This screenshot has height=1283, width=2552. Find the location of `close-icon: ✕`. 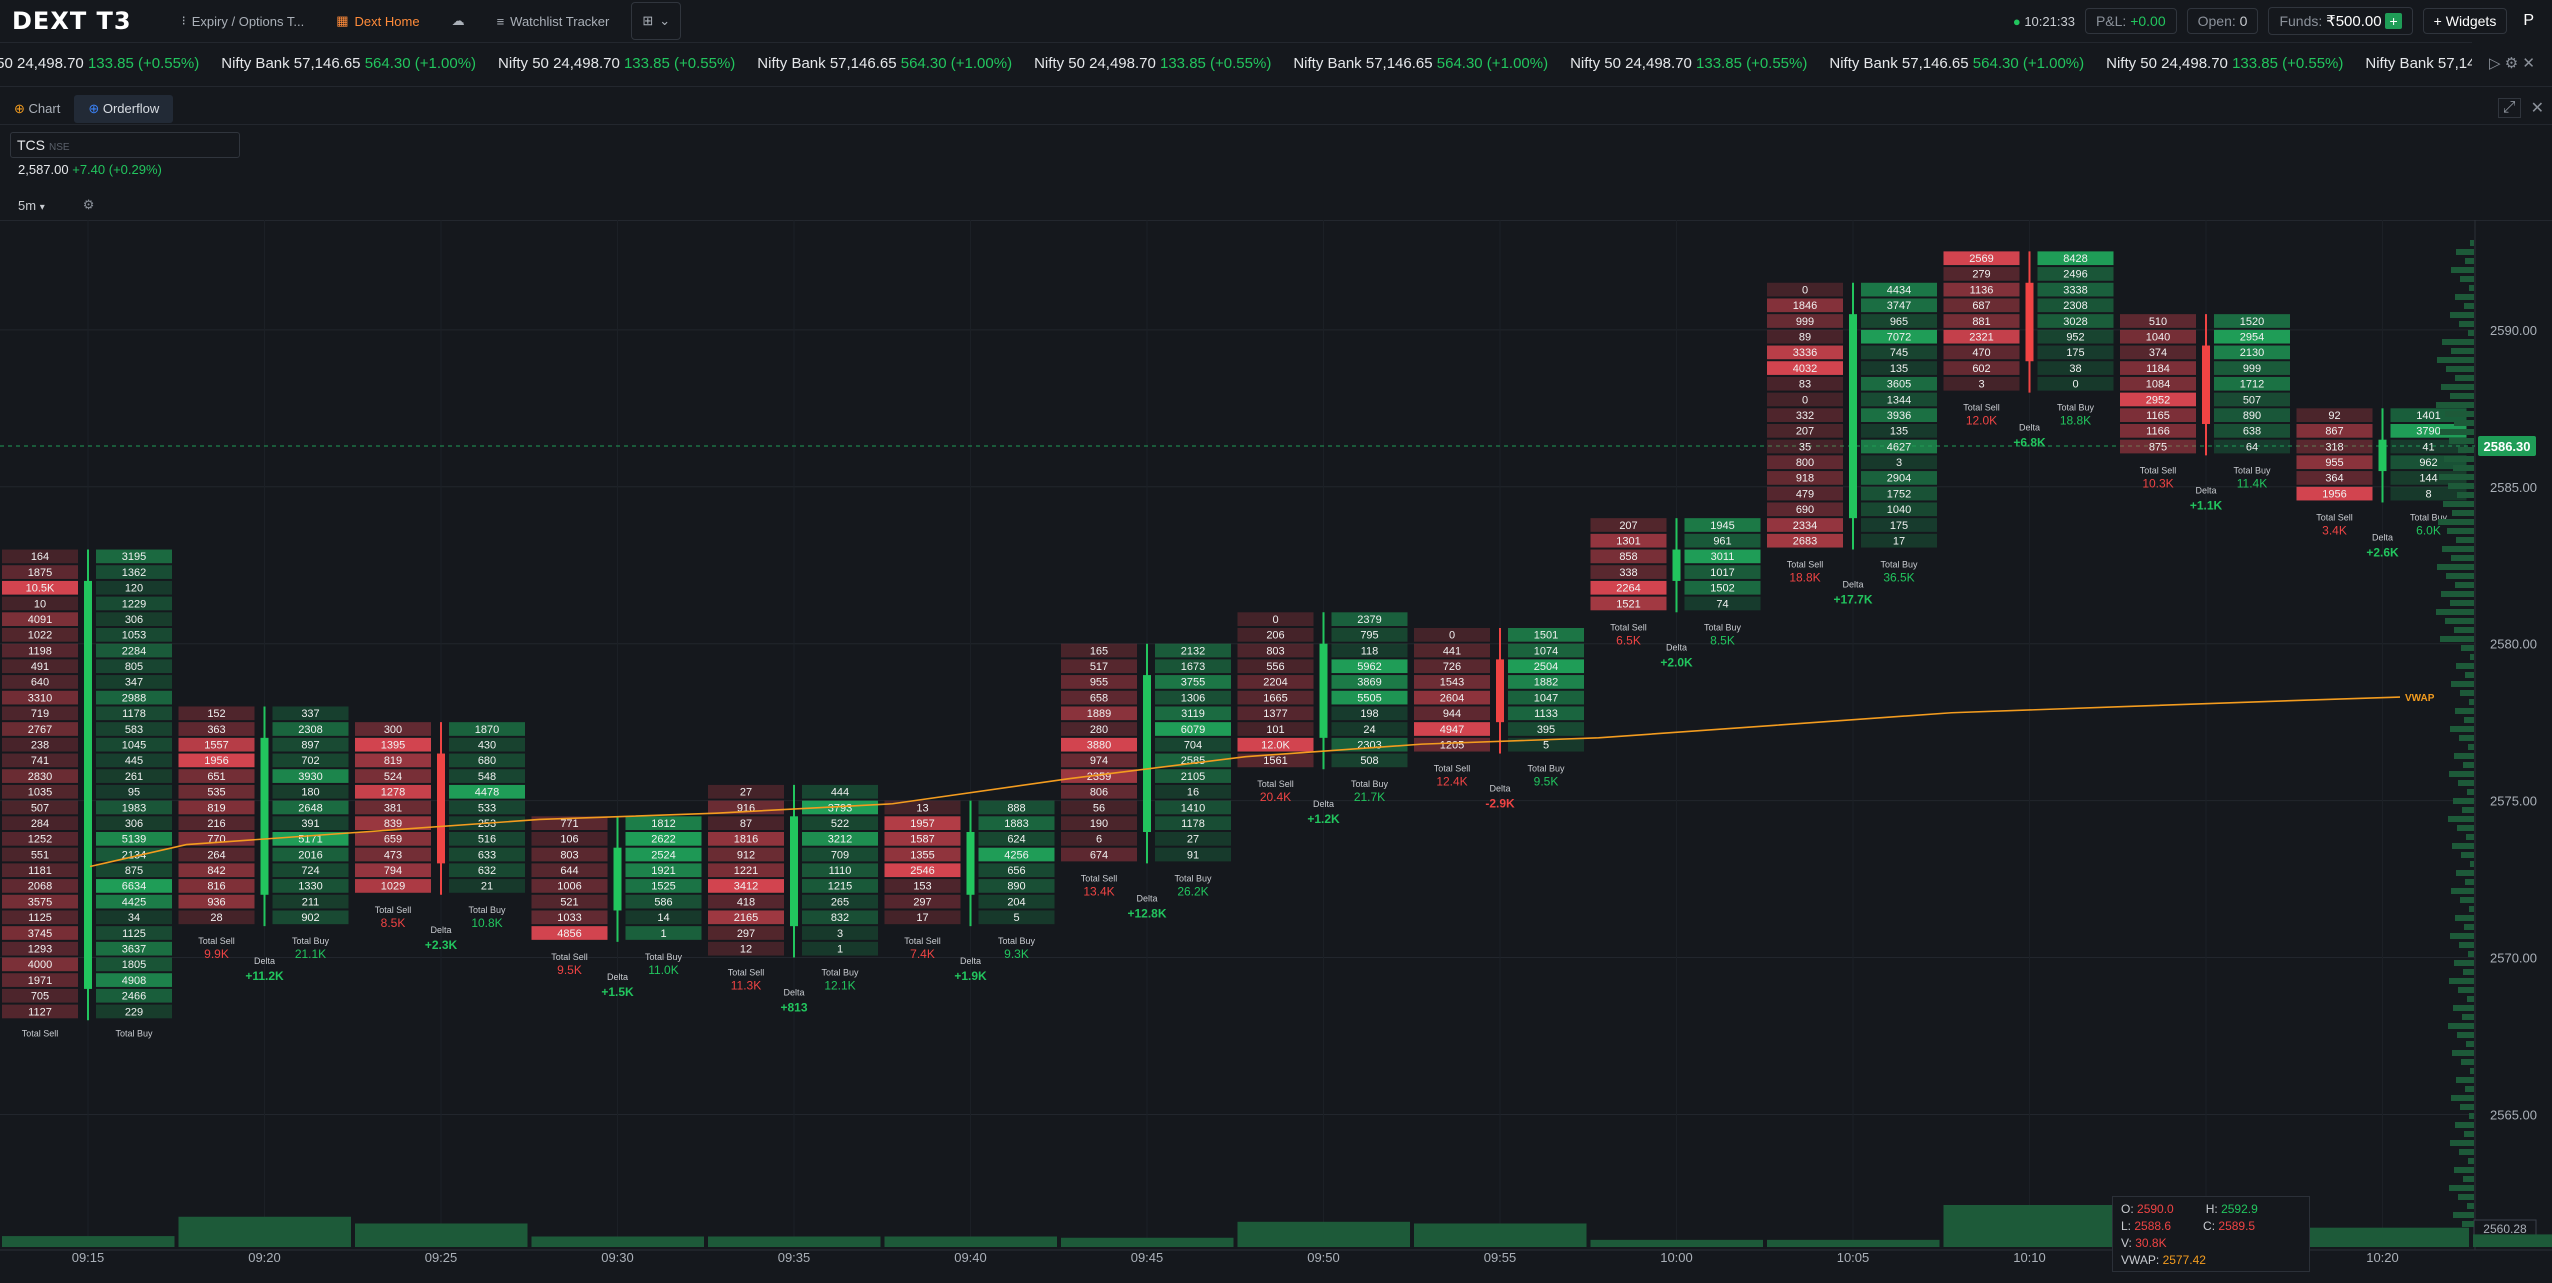

close-icon: ✕ is located at coordinates (2528, 63).